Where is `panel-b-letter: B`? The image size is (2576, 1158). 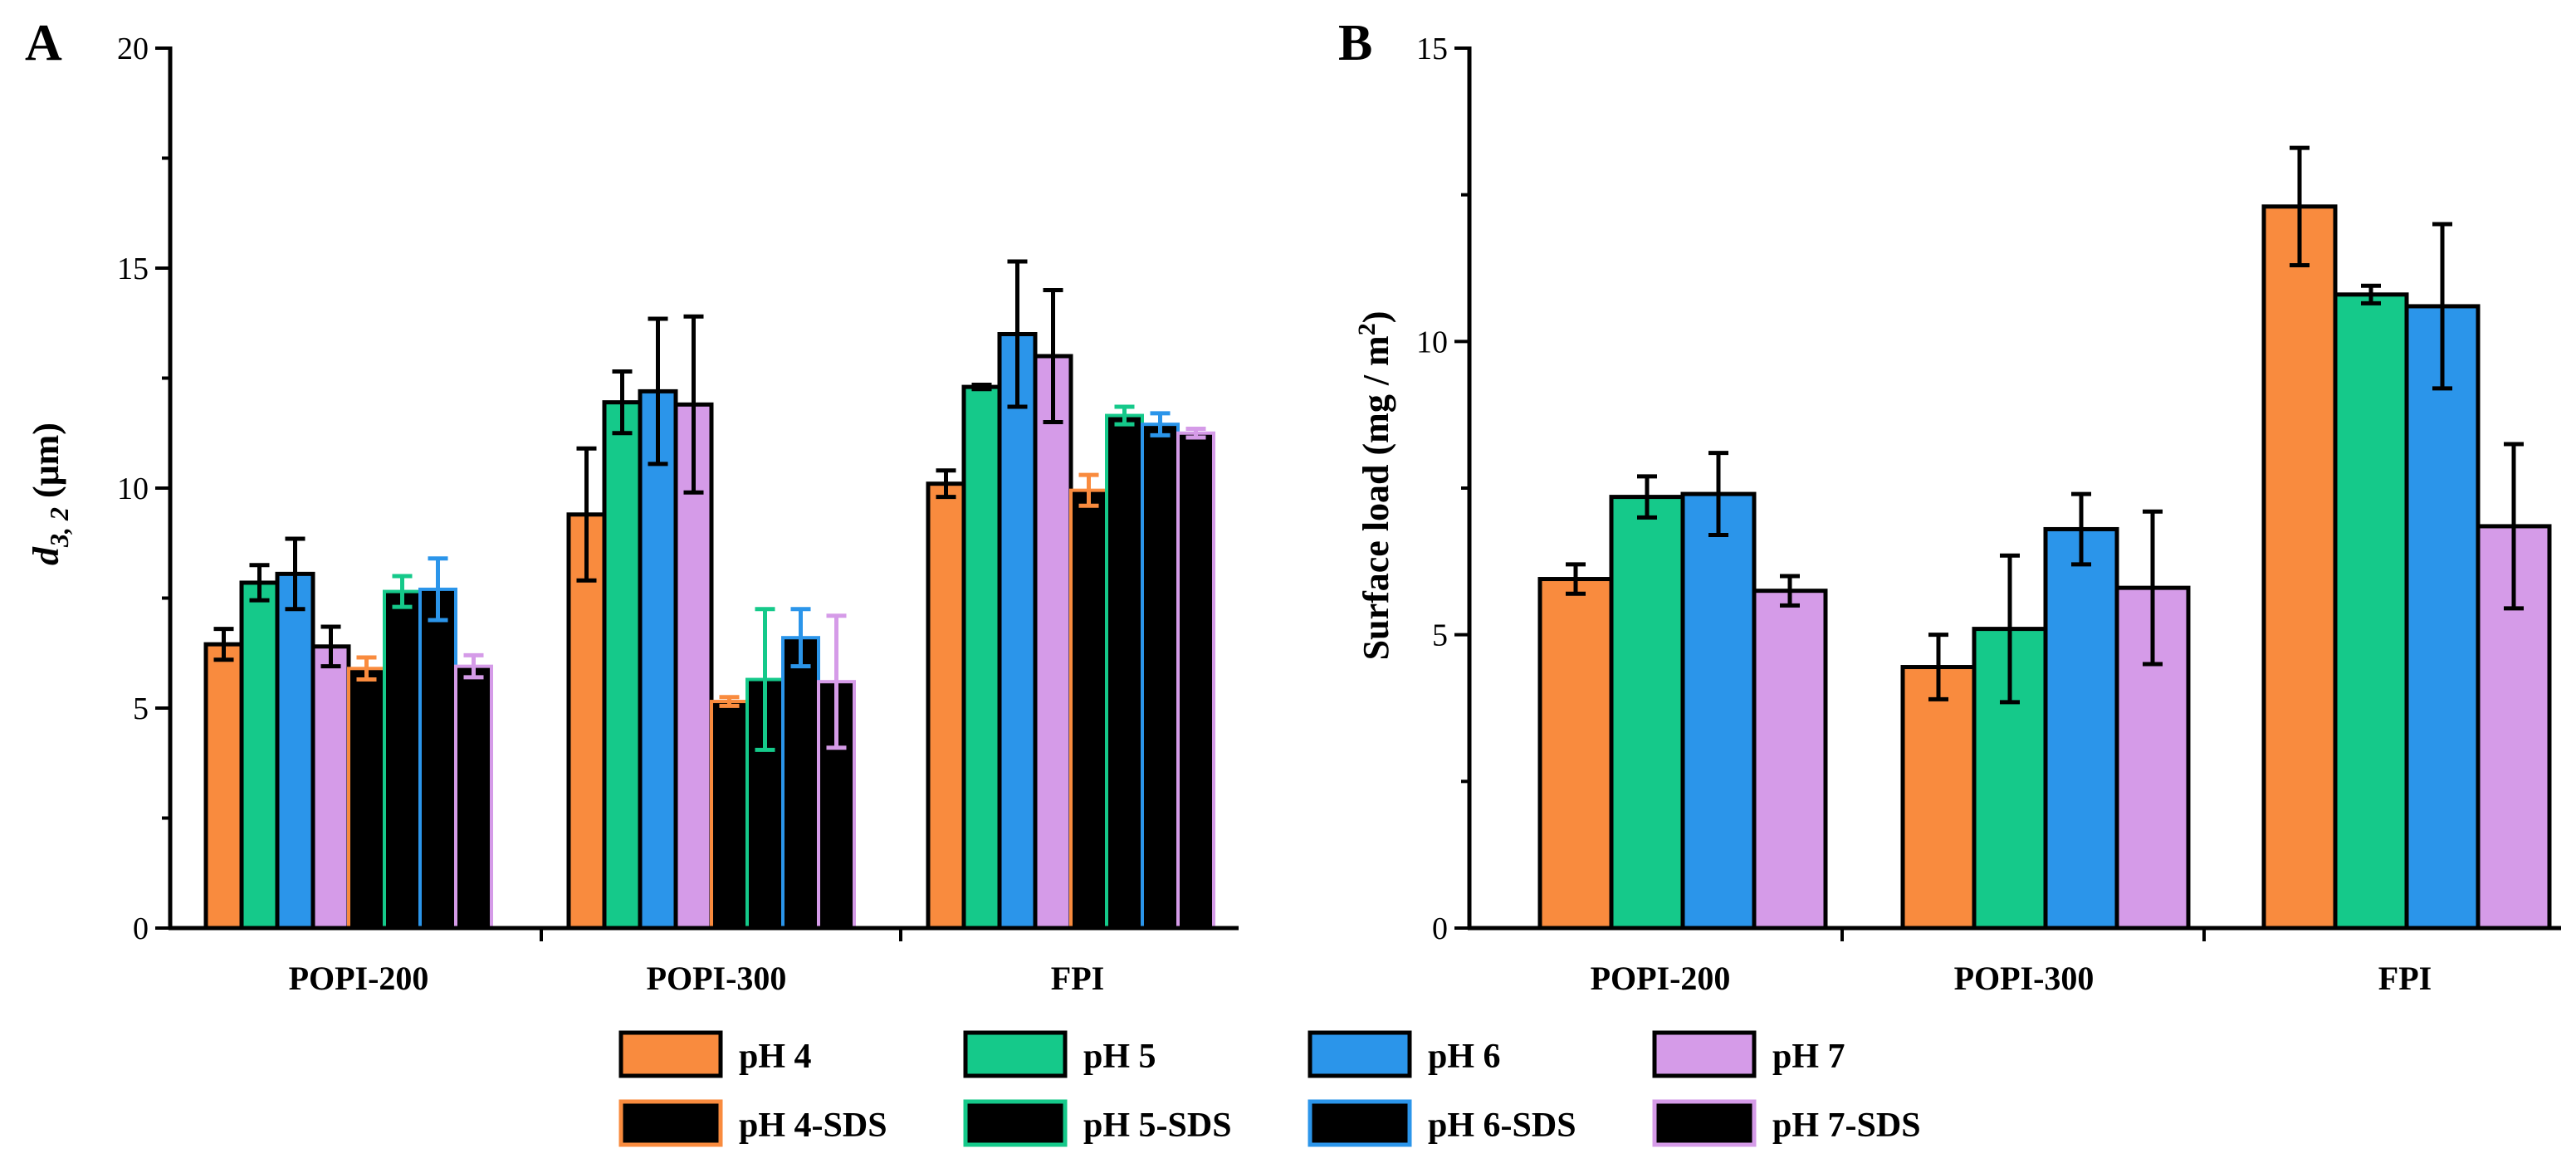
panel-b-letter: B is located at coordinates (1355, 43).